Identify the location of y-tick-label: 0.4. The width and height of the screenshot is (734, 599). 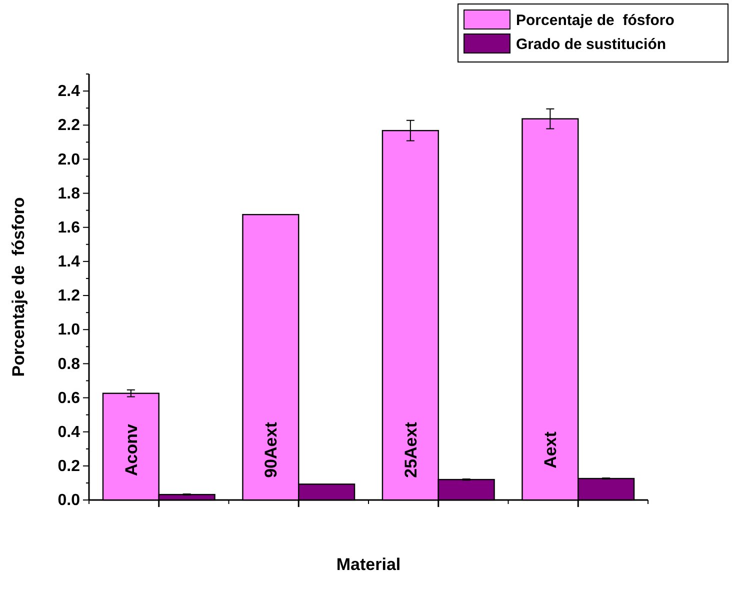
(69, 432).